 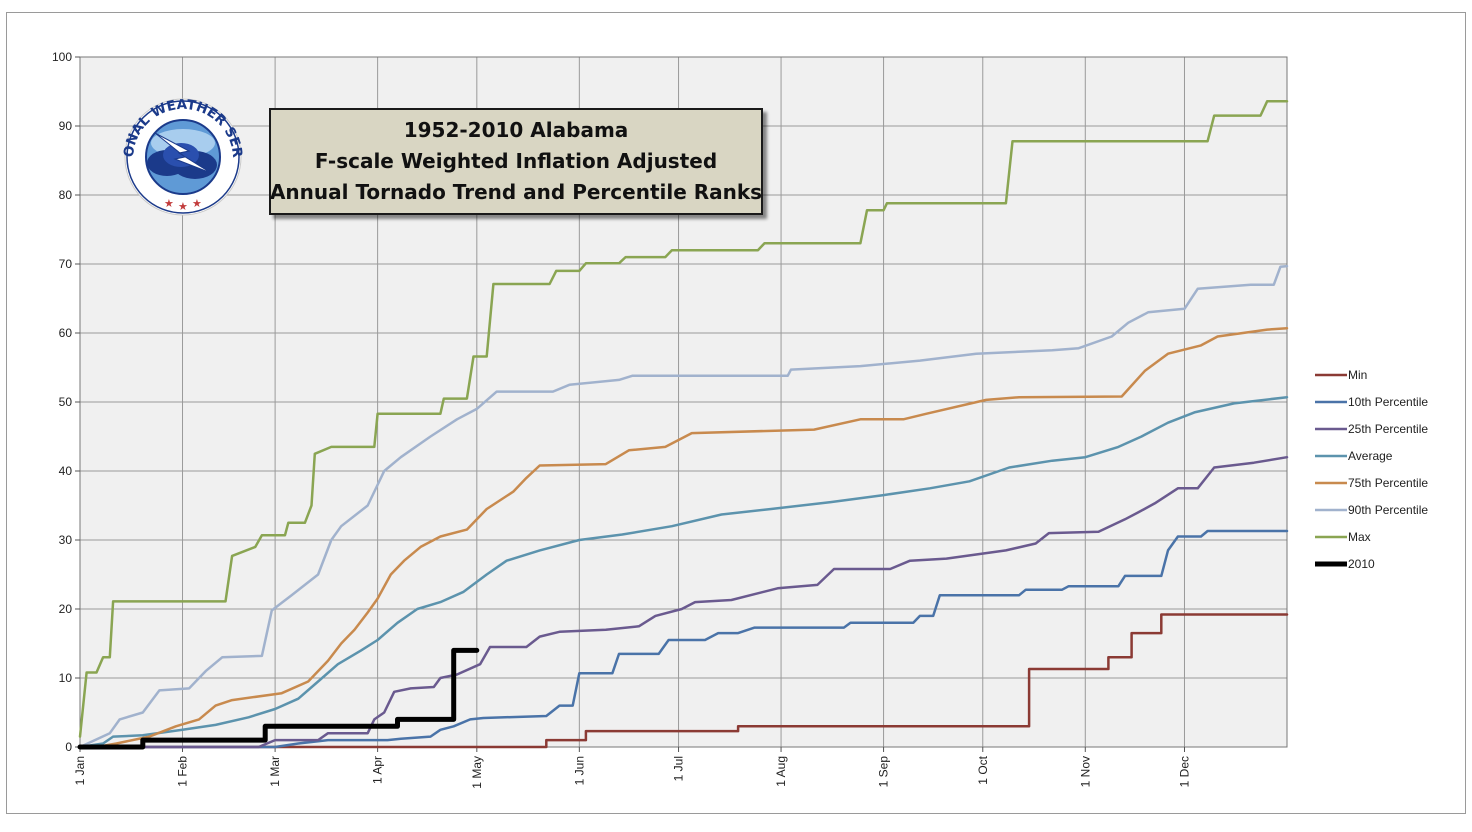 What do you see at coordinates (1388, 510) in the screenshot?
I see `legend-label: 90th Percentile` at bounding box center [1388, 510].